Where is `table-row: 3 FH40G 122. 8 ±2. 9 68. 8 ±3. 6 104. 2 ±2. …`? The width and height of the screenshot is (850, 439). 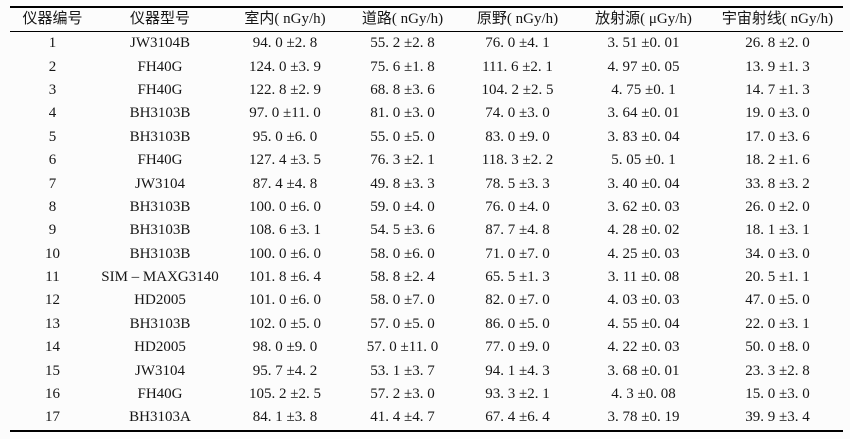 table-row: 3 FH40G 122. 8 ±2. 9 68. 8 ±3. 6 104. 2 ±2. … is located at coordinates (426, 90).